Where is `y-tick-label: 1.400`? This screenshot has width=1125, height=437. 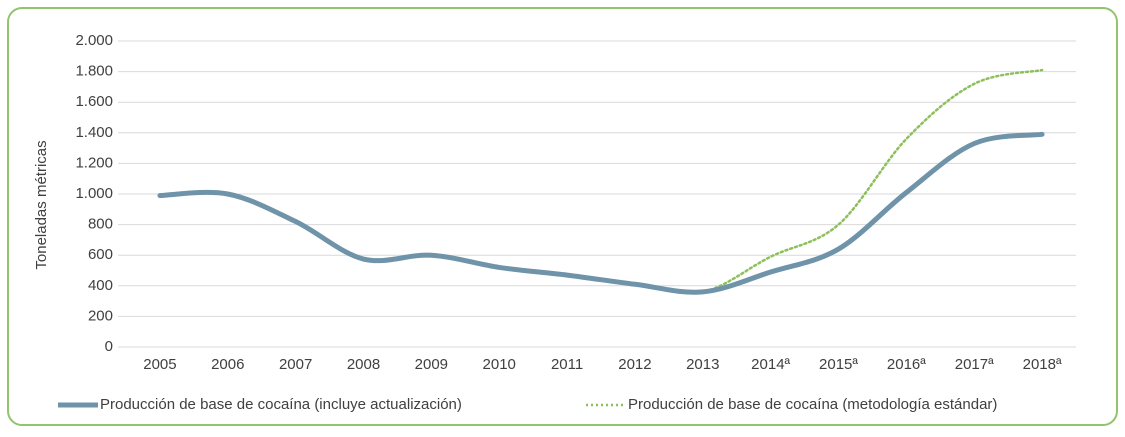
y-tick-label: 1.400 is located at coordinates (94, 132).